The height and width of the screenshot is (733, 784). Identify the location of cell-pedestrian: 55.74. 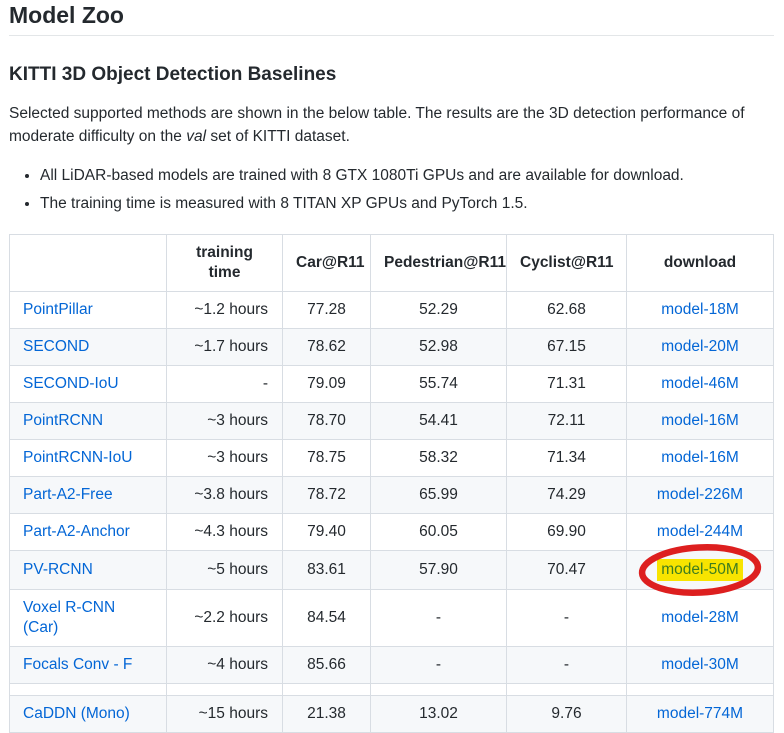
(438, 384).